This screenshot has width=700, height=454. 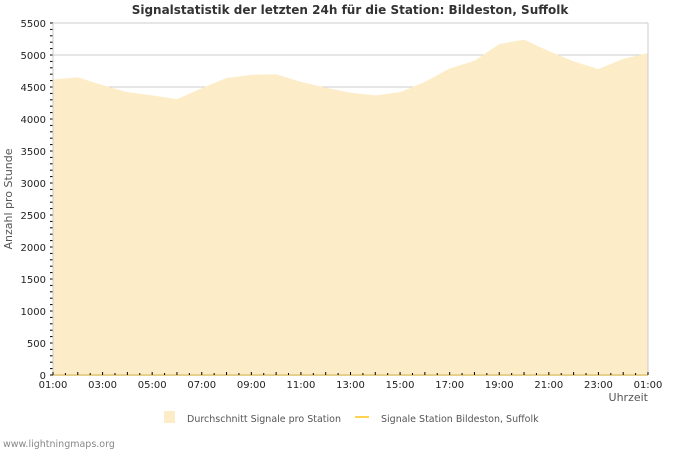 I want to click on legend-label-station: Signale Station Bildeston, Suffolk, so click(x=460, y=419).